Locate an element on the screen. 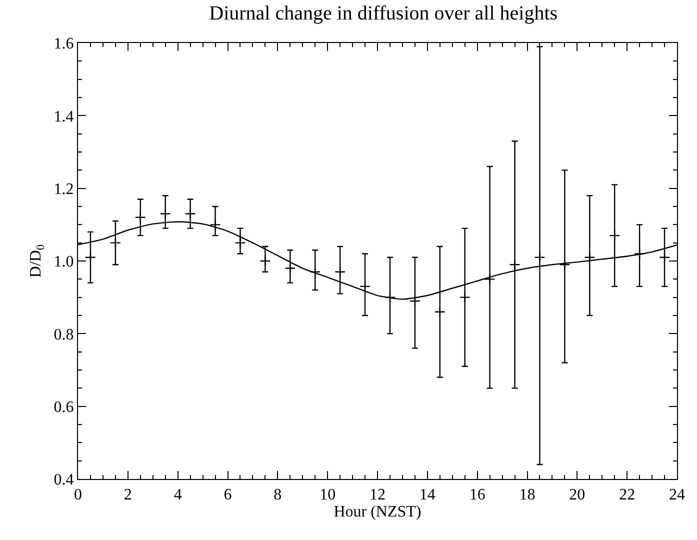 The height and width of the screenshot is (540, 697). y-tick-label: 0.6 is located at coordinates (64, 407).